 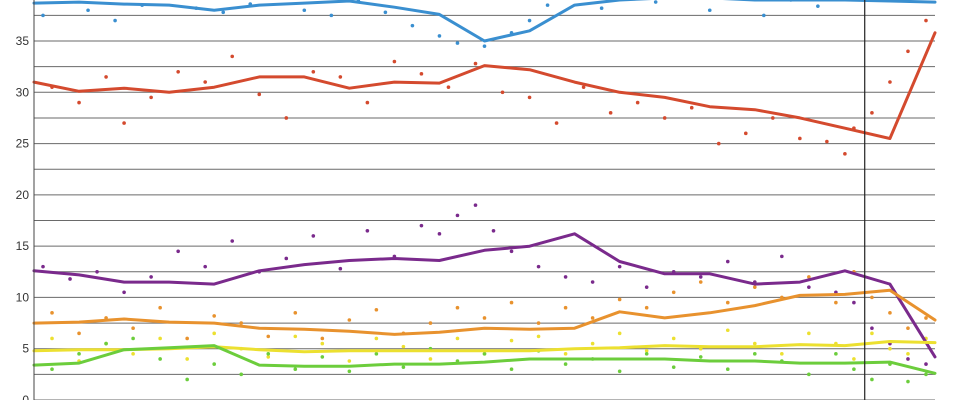 I want to click on y-tick-label: 5, so click(x=25, y=349).